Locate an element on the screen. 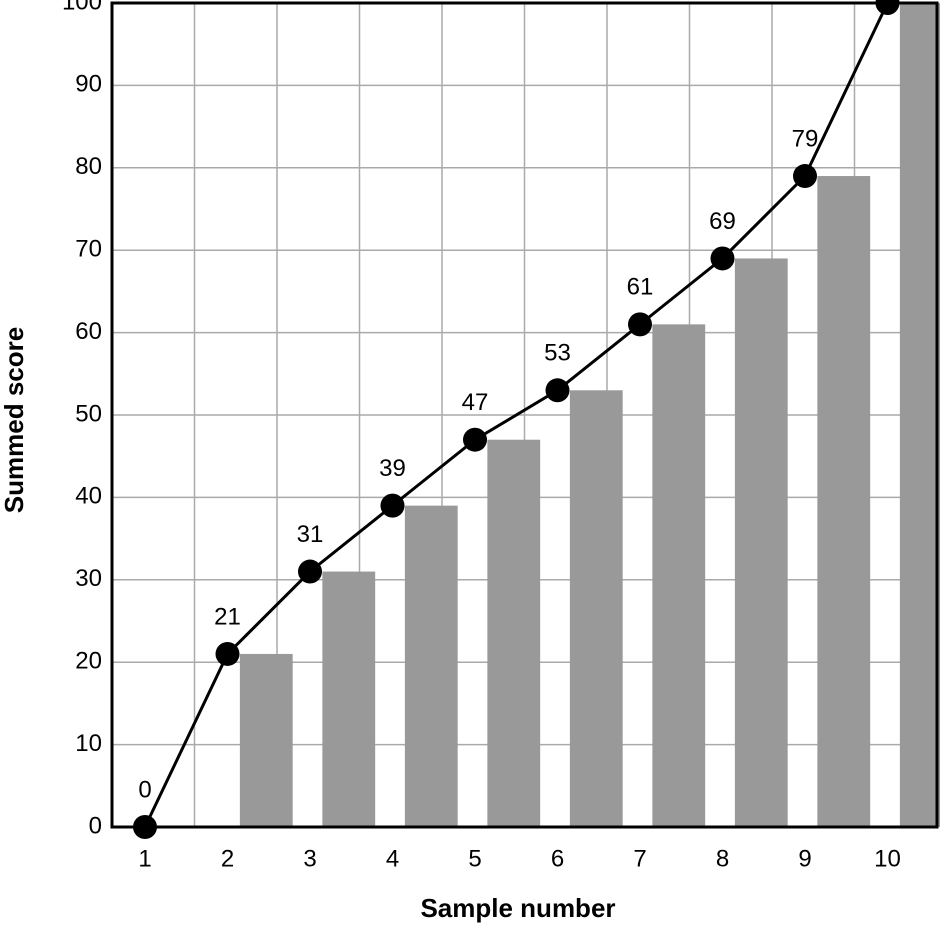  x-tick-label: 6 is located at coordinates (557, 858).